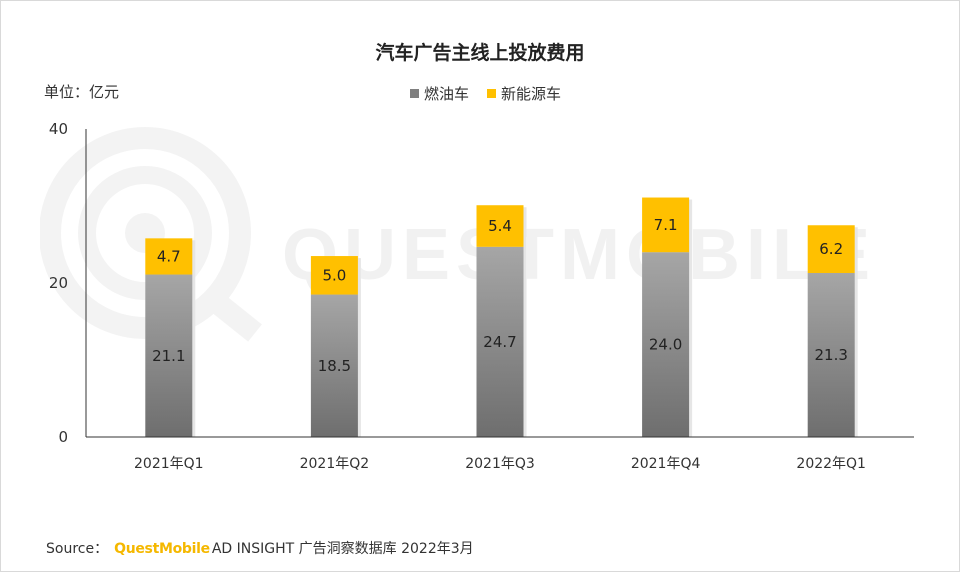  I want to click on data-label-nev: 5.0, so click(334, 275).